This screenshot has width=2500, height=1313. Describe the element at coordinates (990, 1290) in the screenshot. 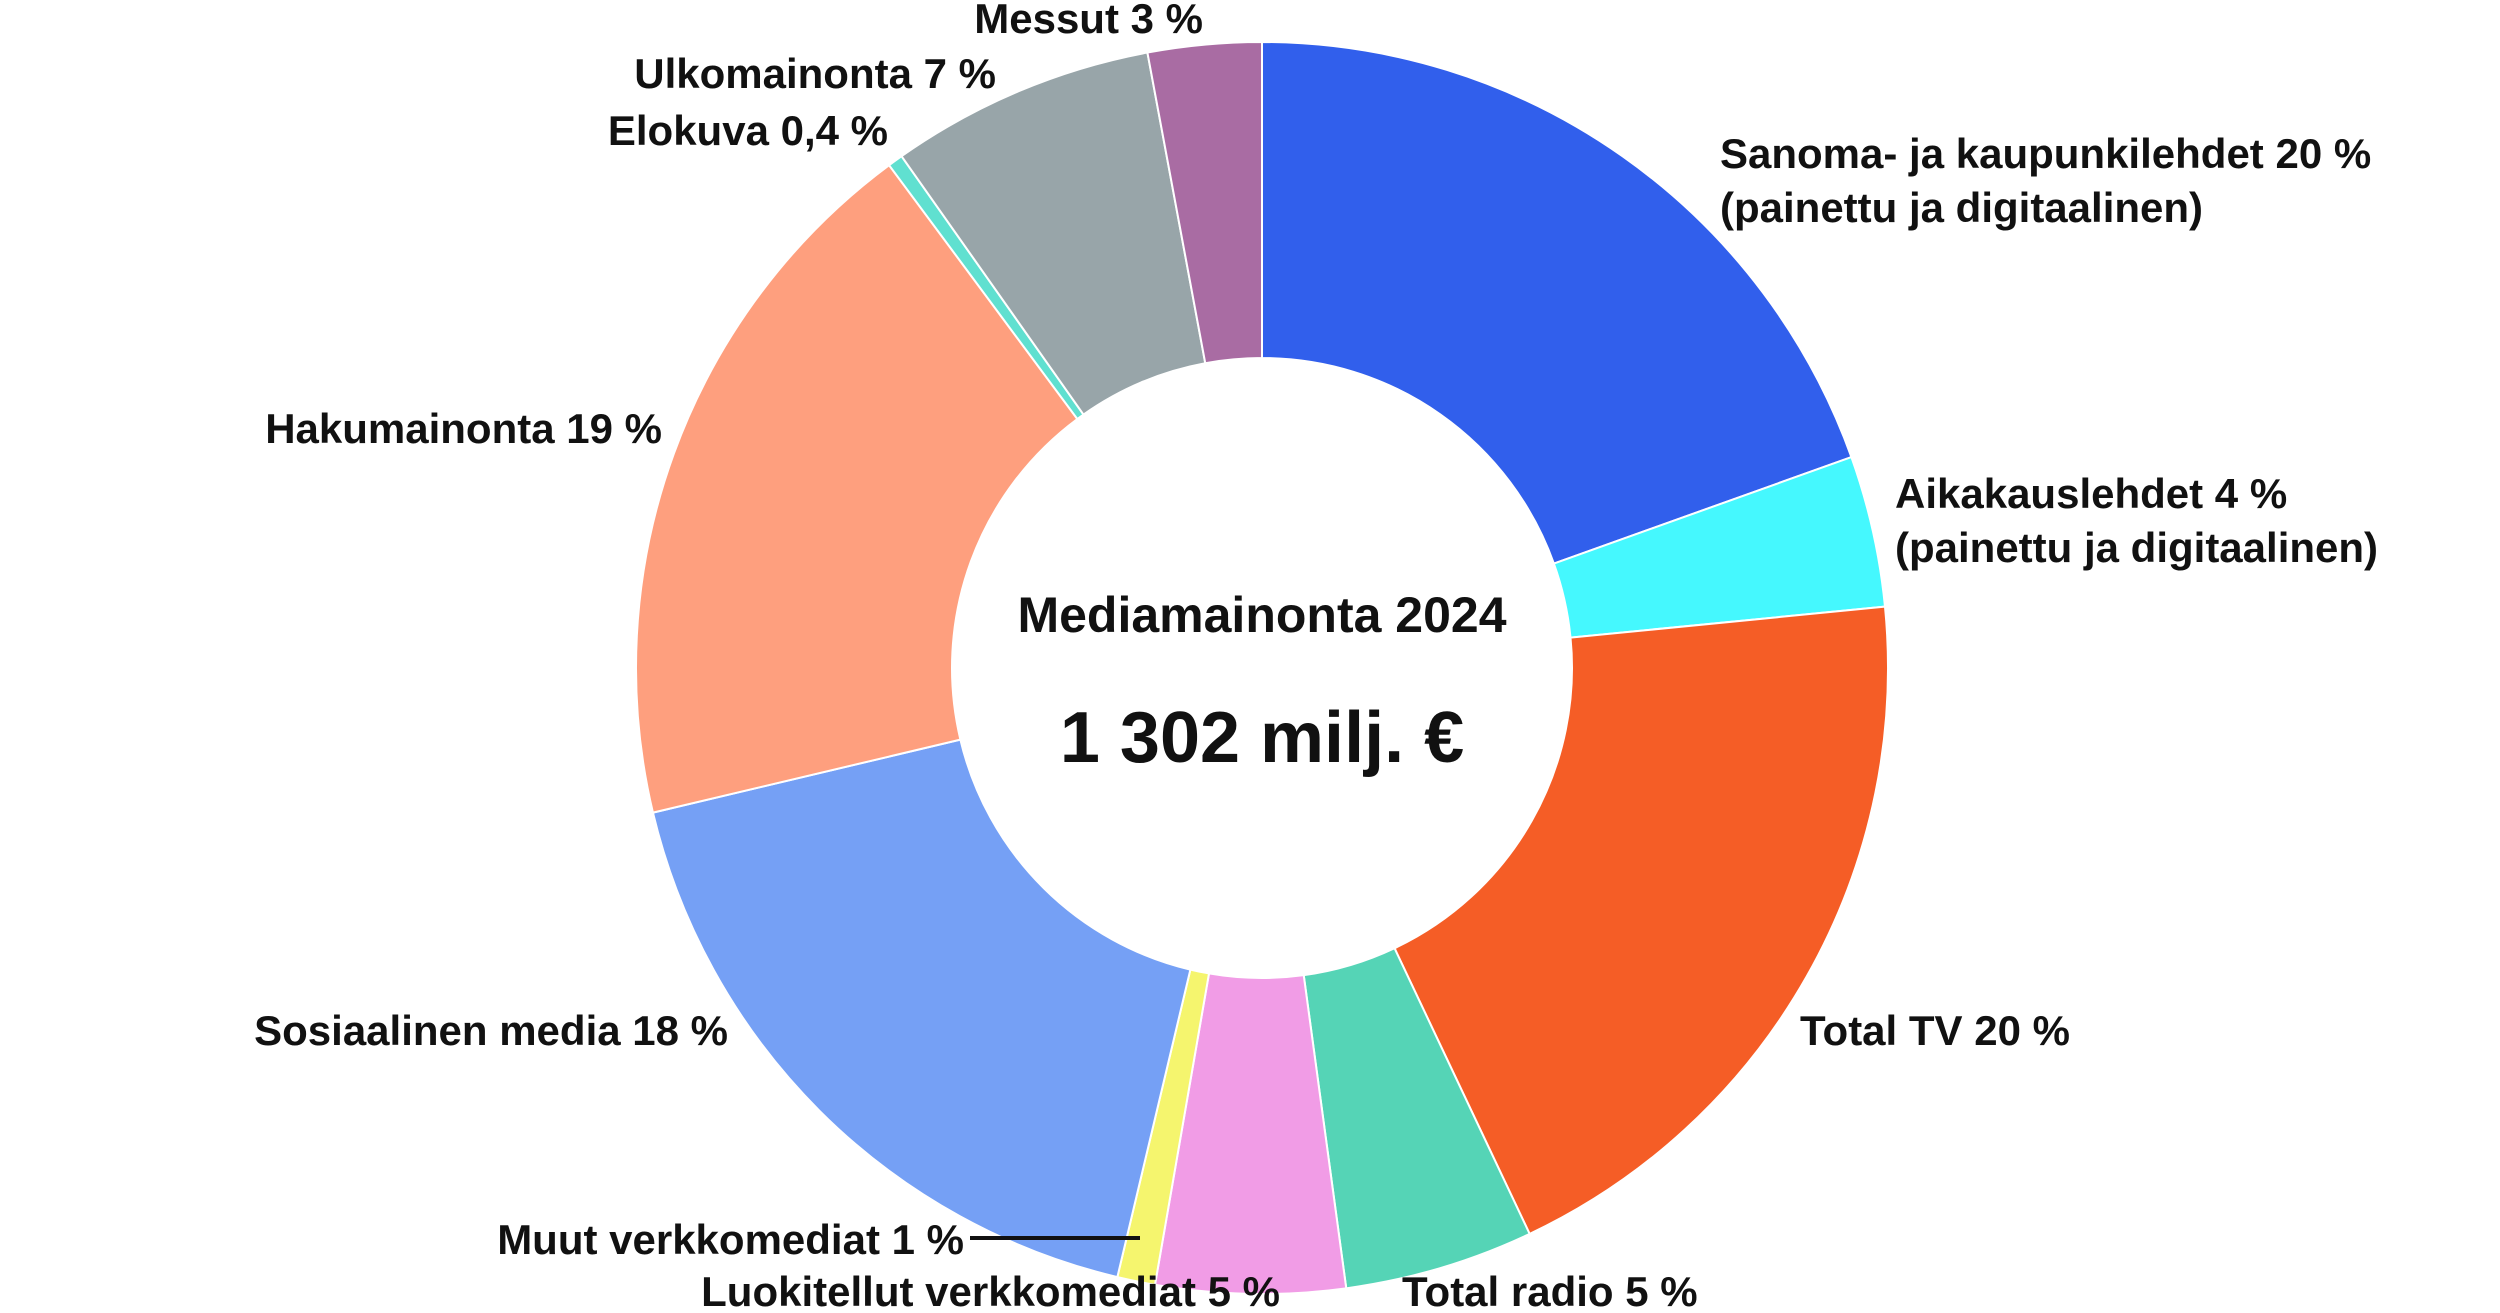

I see `label-luokitellut: Luokitellut verkkomediat 5 %` at that location.